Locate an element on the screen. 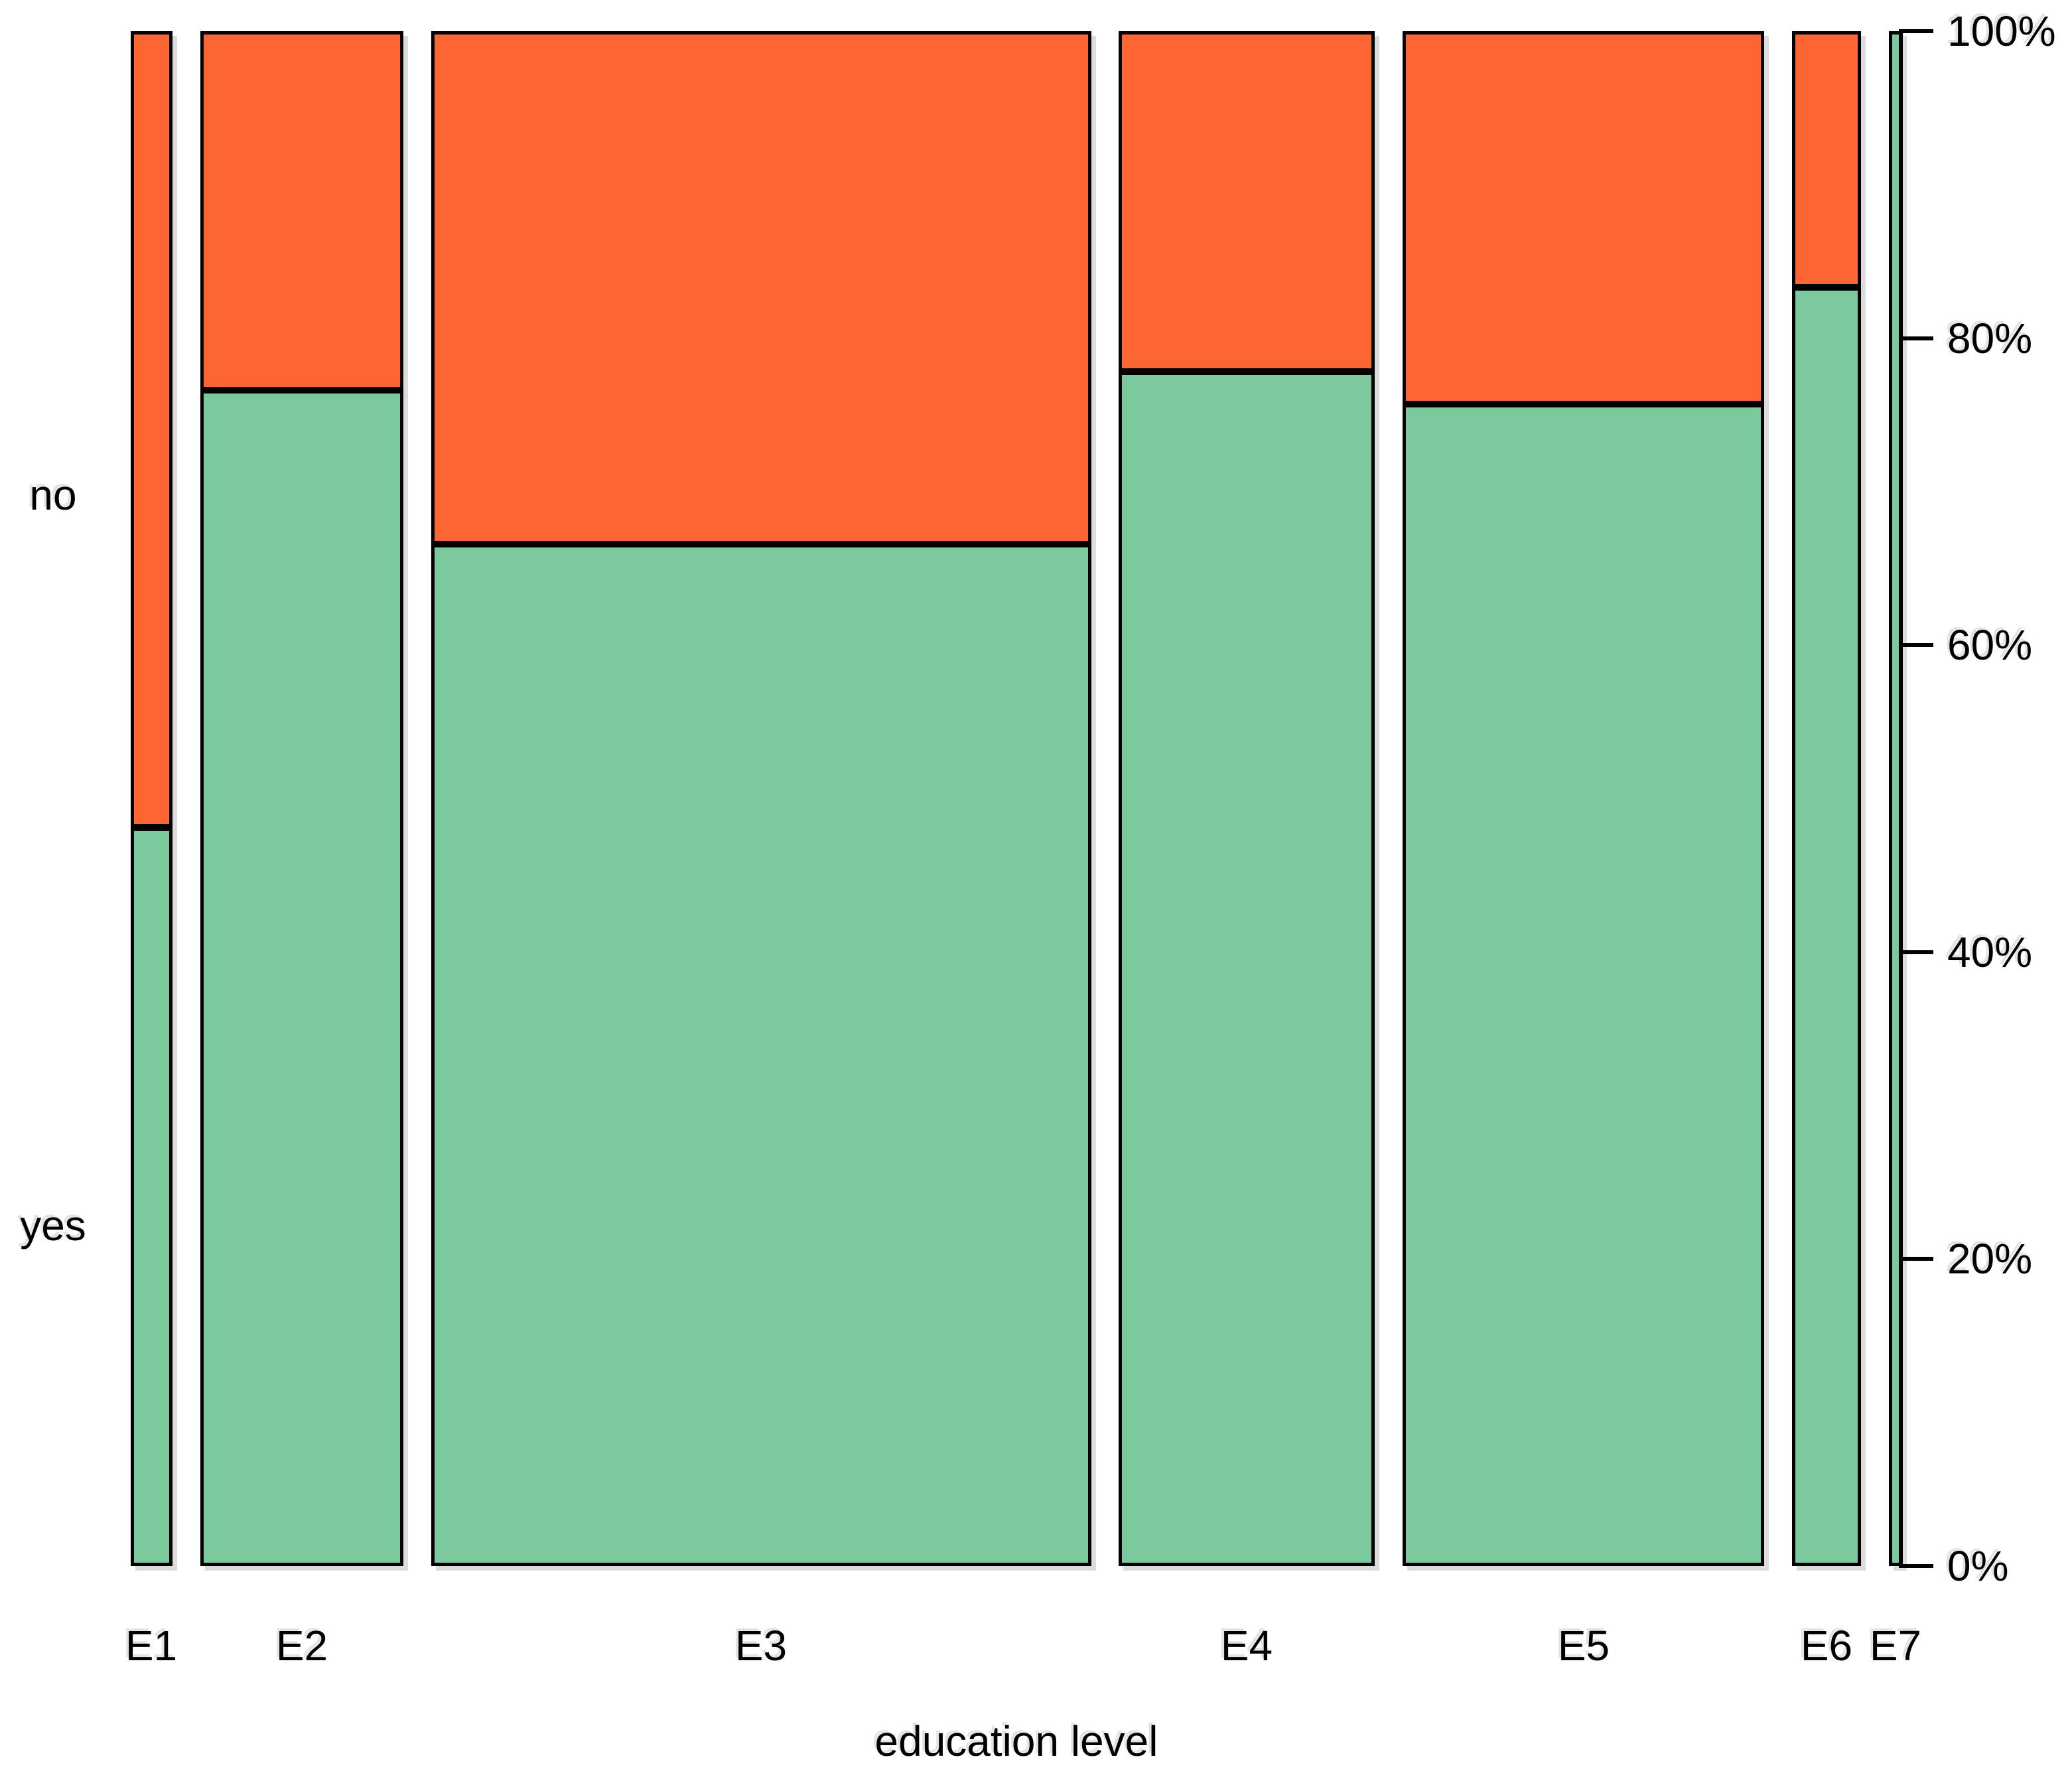 The image size is (2072, 1785). tick-mark-20pct is located at coordinates (1918, 1259).